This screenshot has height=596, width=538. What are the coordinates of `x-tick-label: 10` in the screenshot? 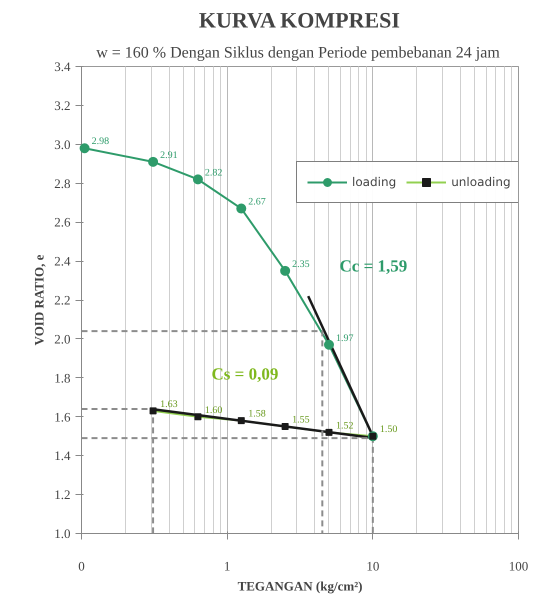 It's located at (373, 566).